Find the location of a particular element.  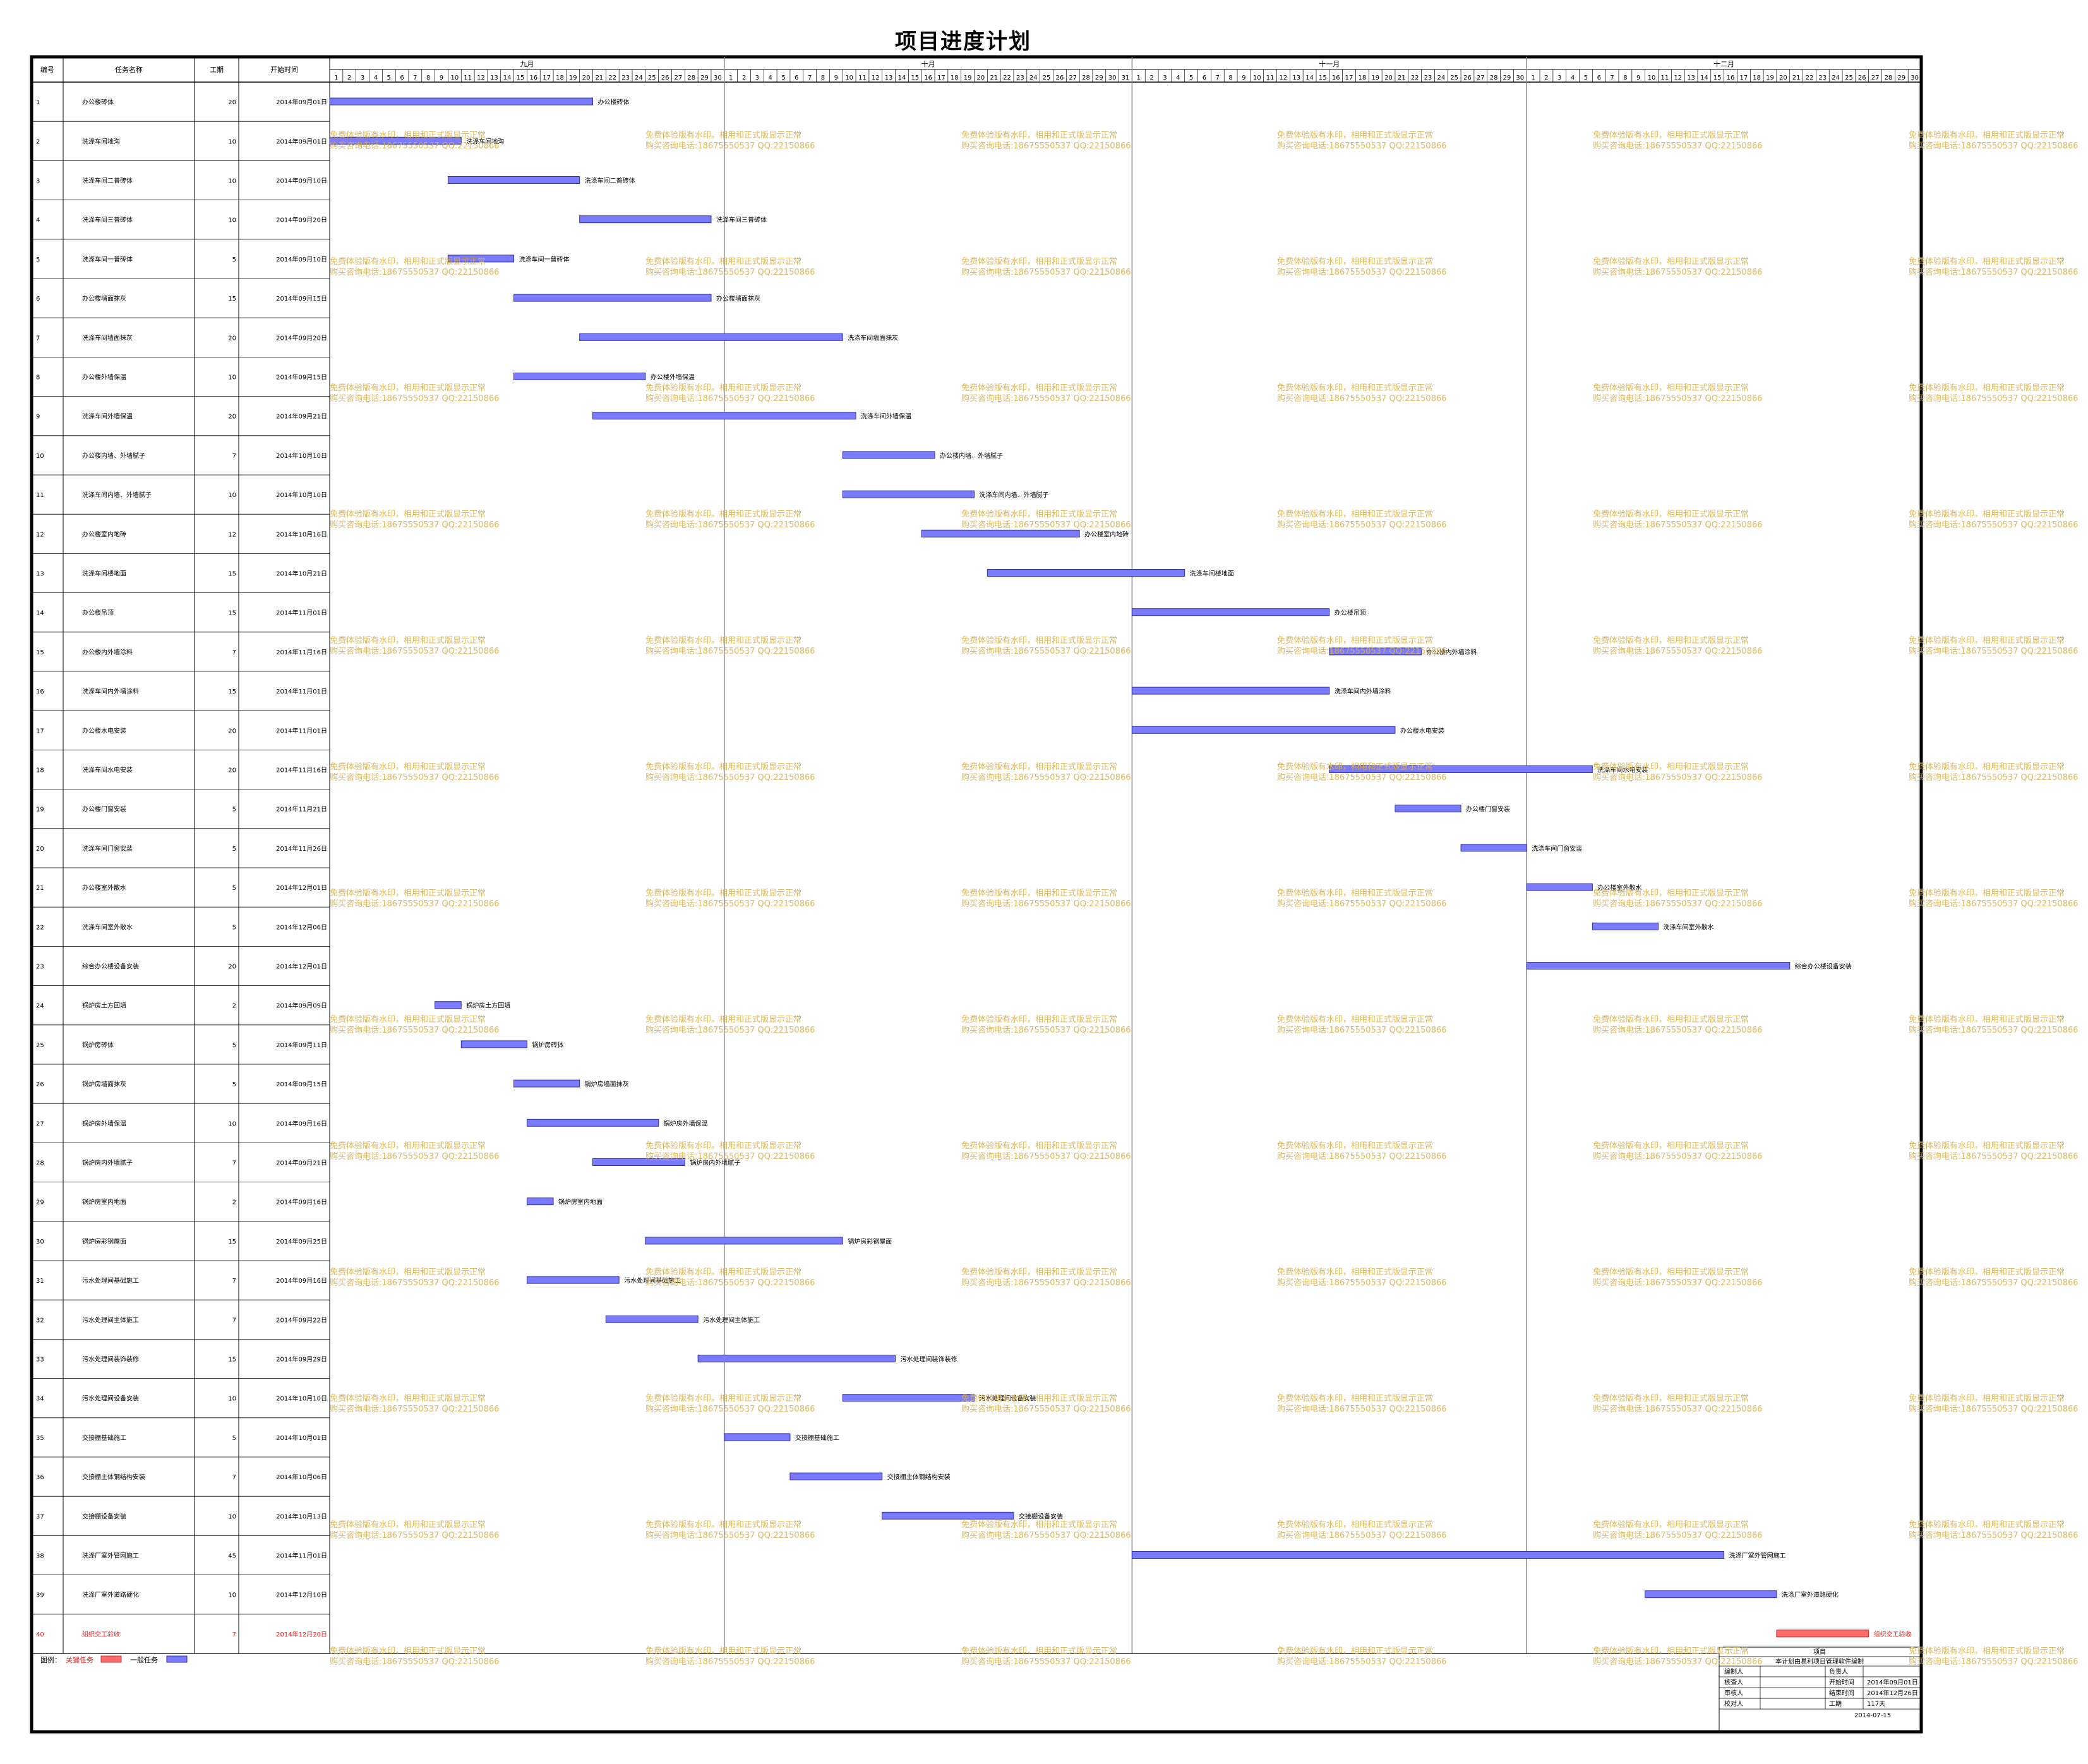

task-name: 污水处理间设备安装 is located at coordinates (110, 1399).